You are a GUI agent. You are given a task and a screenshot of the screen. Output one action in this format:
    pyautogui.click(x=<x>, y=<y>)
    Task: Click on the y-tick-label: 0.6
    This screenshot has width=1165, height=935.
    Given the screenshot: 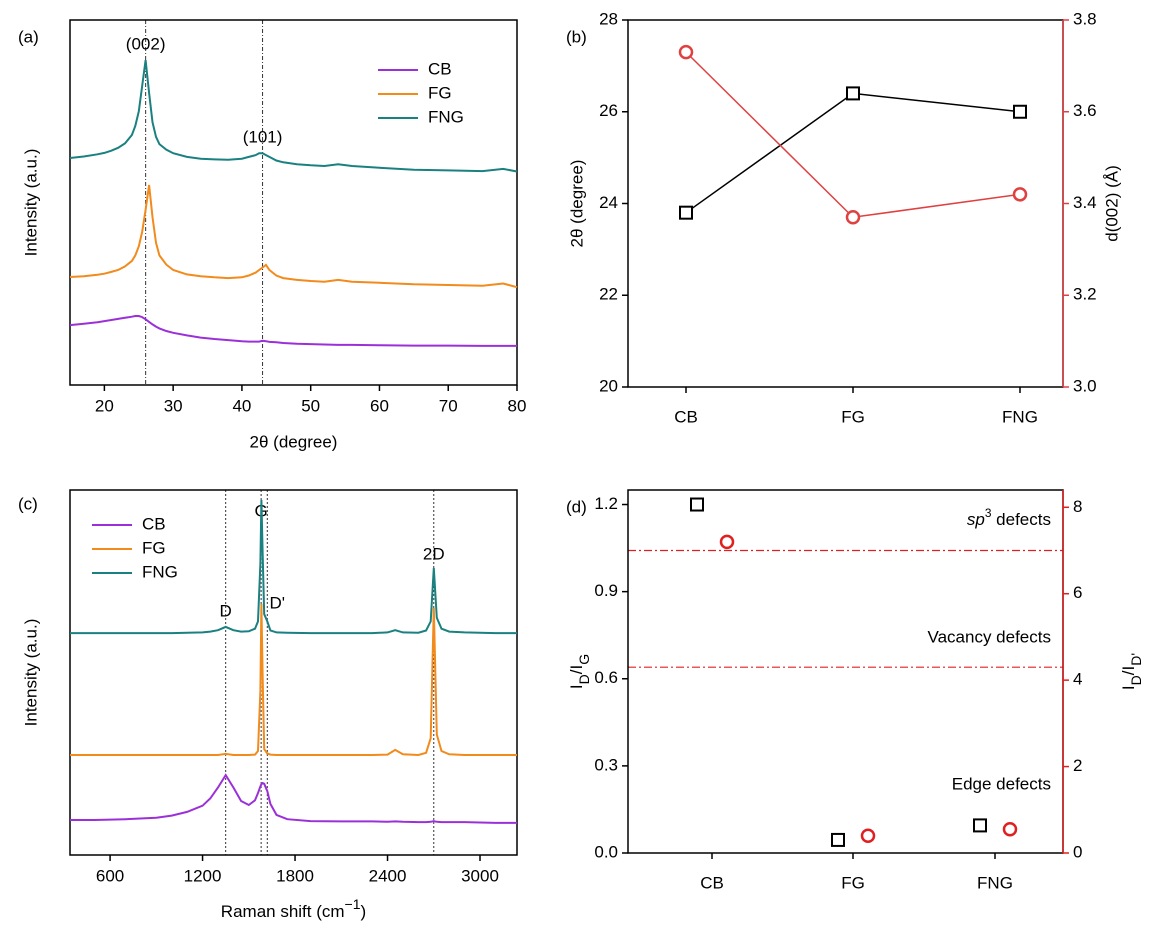 What is the action you would take?
    pyautogui.click(x=606, y=677)
    